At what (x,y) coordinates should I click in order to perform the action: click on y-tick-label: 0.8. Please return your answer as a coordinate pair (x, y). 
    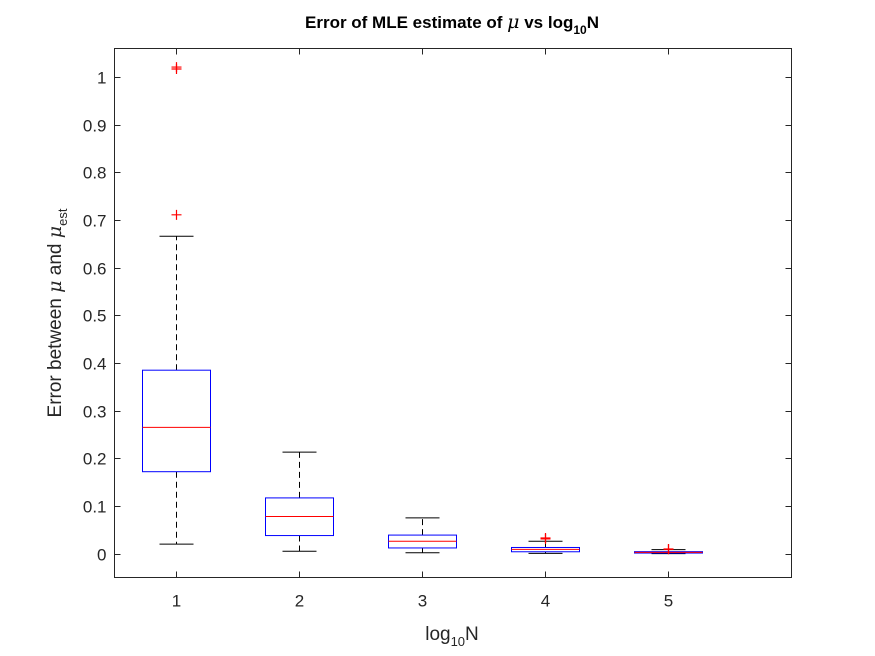
    Looking at the image, I should click on (95, 173).